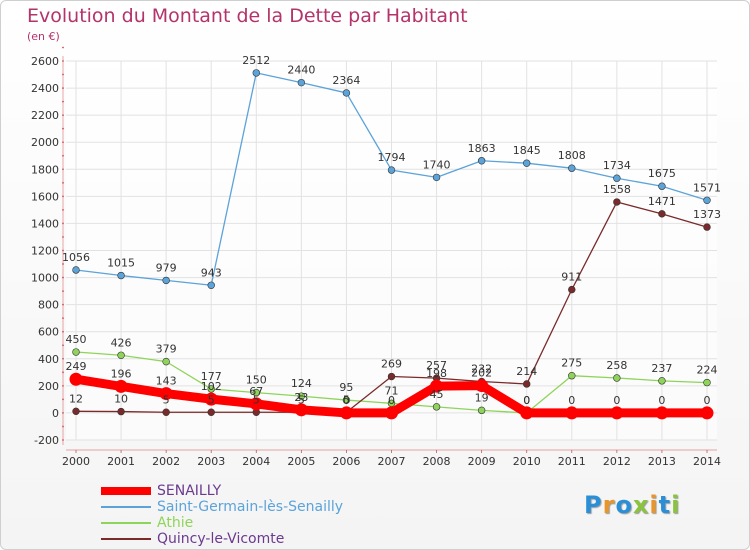  Describe the element at coordinates (211, 272) in the screenshot. I see `data-label: 943` at that location.